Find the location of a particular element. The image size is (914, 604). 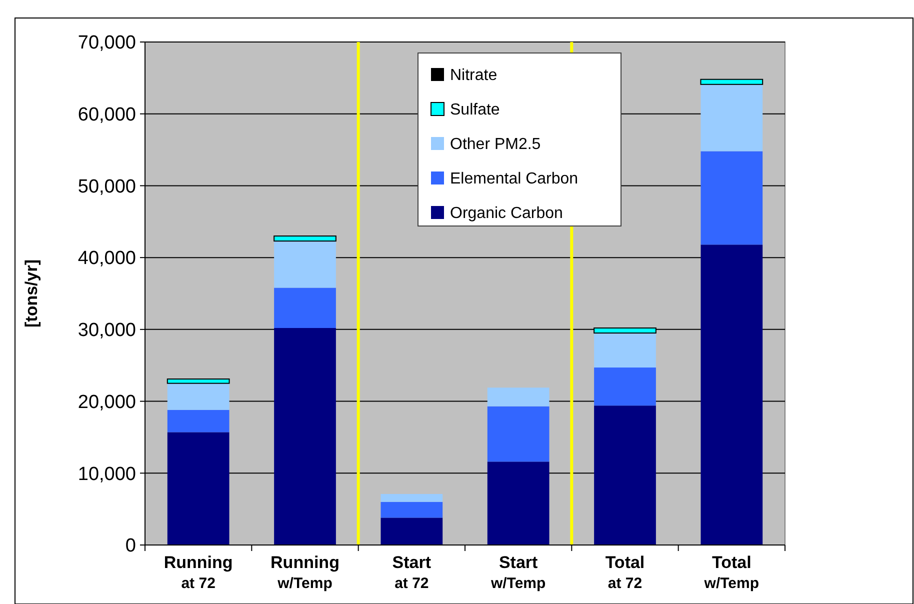

x-tick-label: Running w/Temp is located at coordinates (305, 572).